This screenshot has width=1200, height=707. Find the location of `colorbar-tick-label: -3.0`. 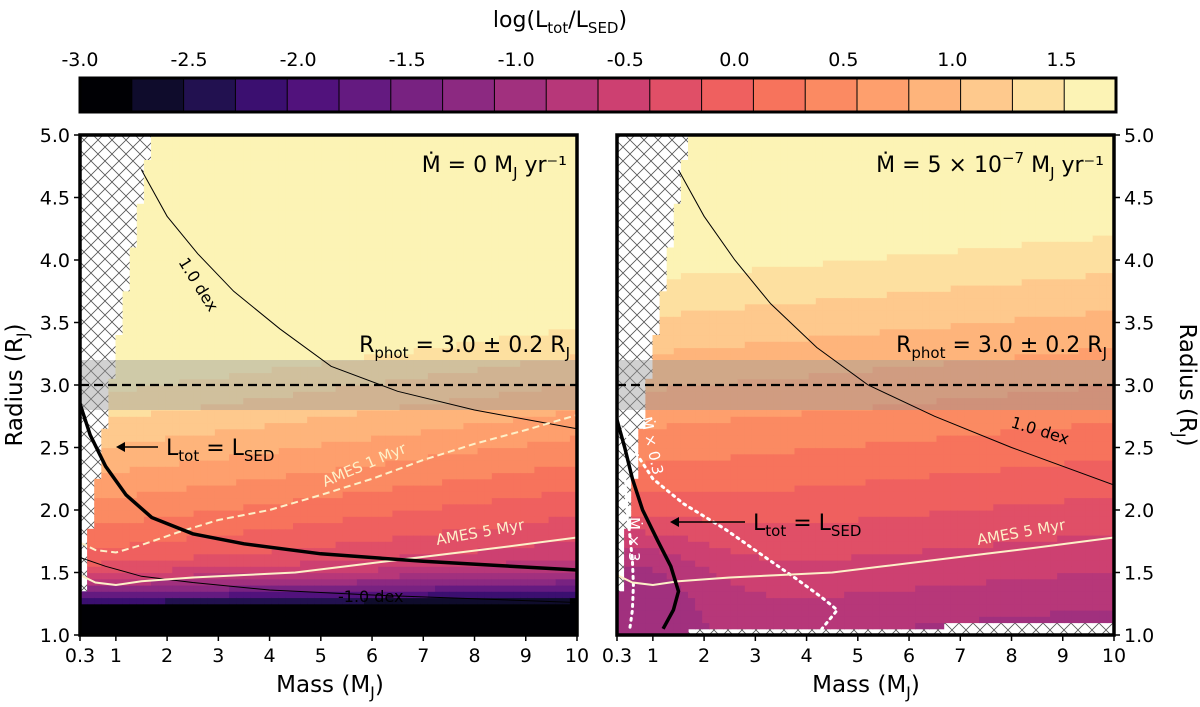

colorbar-tick-label: -3.0 is located at coordinates (79, 60).